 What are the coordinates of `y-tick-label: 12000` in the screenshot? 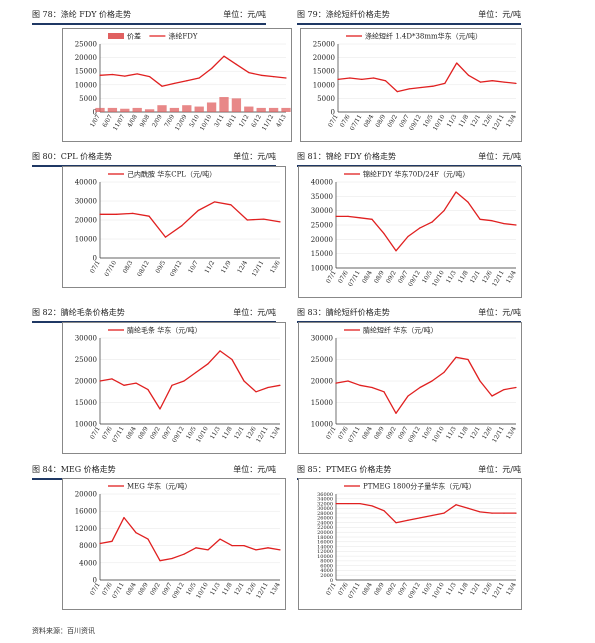 It's located at (86, 529).